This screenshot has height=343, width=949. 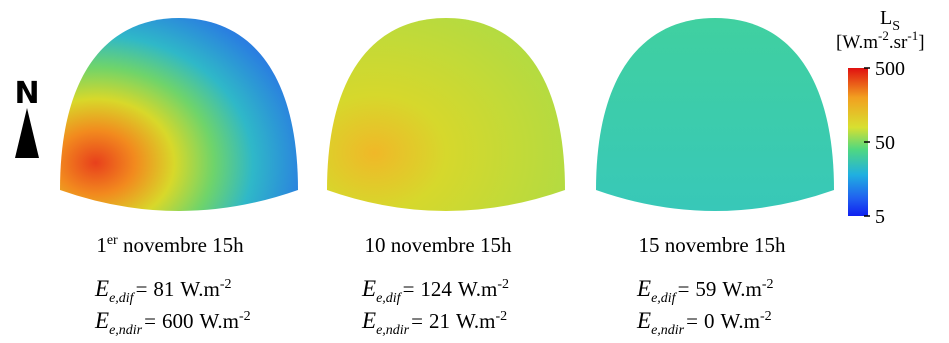 What do you see at coordinates (181, 245) in the screenshot?
I see `caption-text: novembre 15h` at bounding box center [181, 245].